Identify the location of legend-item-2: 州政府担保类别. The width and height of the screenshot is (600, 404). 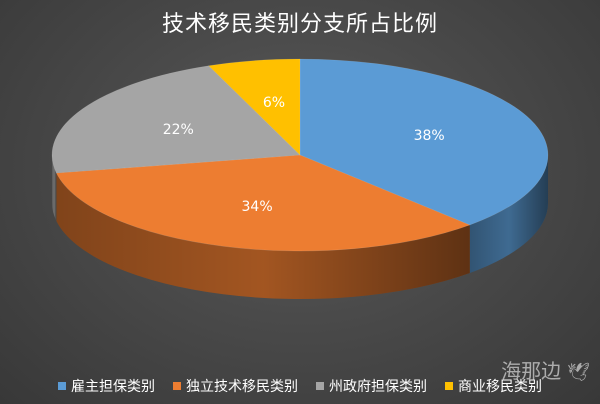
(371, 386).